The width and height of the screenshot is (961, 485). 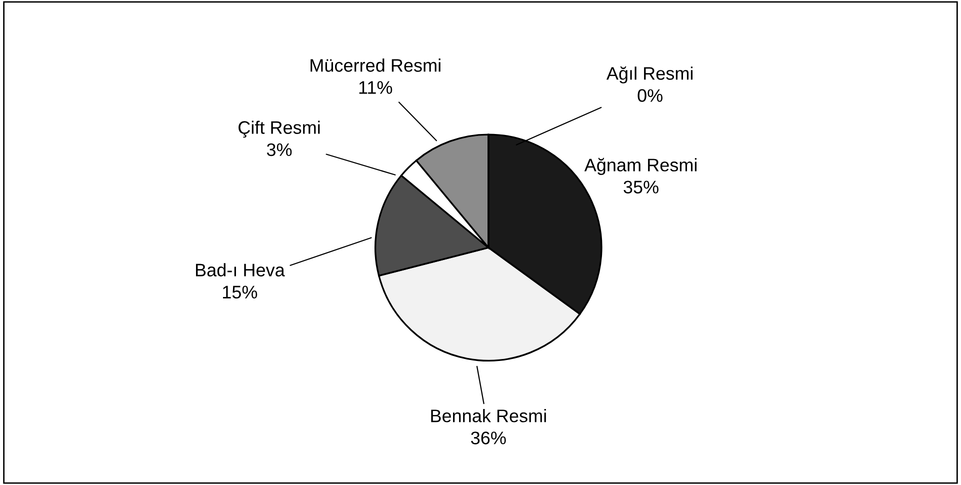 I want to click on category-label: Ağıl Resmi, so click(x=649, y=75).